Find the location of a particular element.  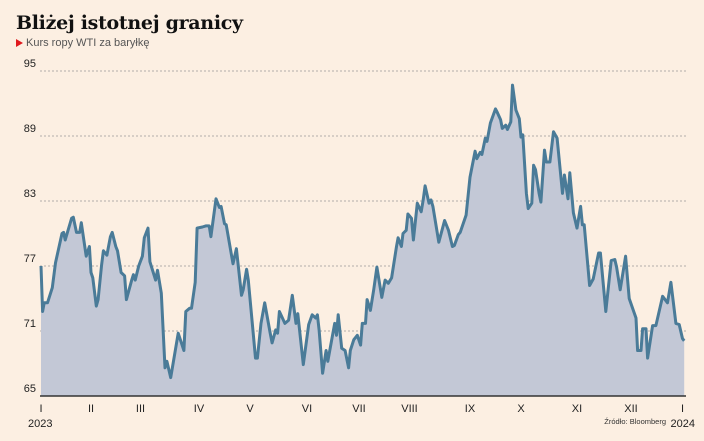

y-tick-label: 83 is located at coordinates (30, 194).